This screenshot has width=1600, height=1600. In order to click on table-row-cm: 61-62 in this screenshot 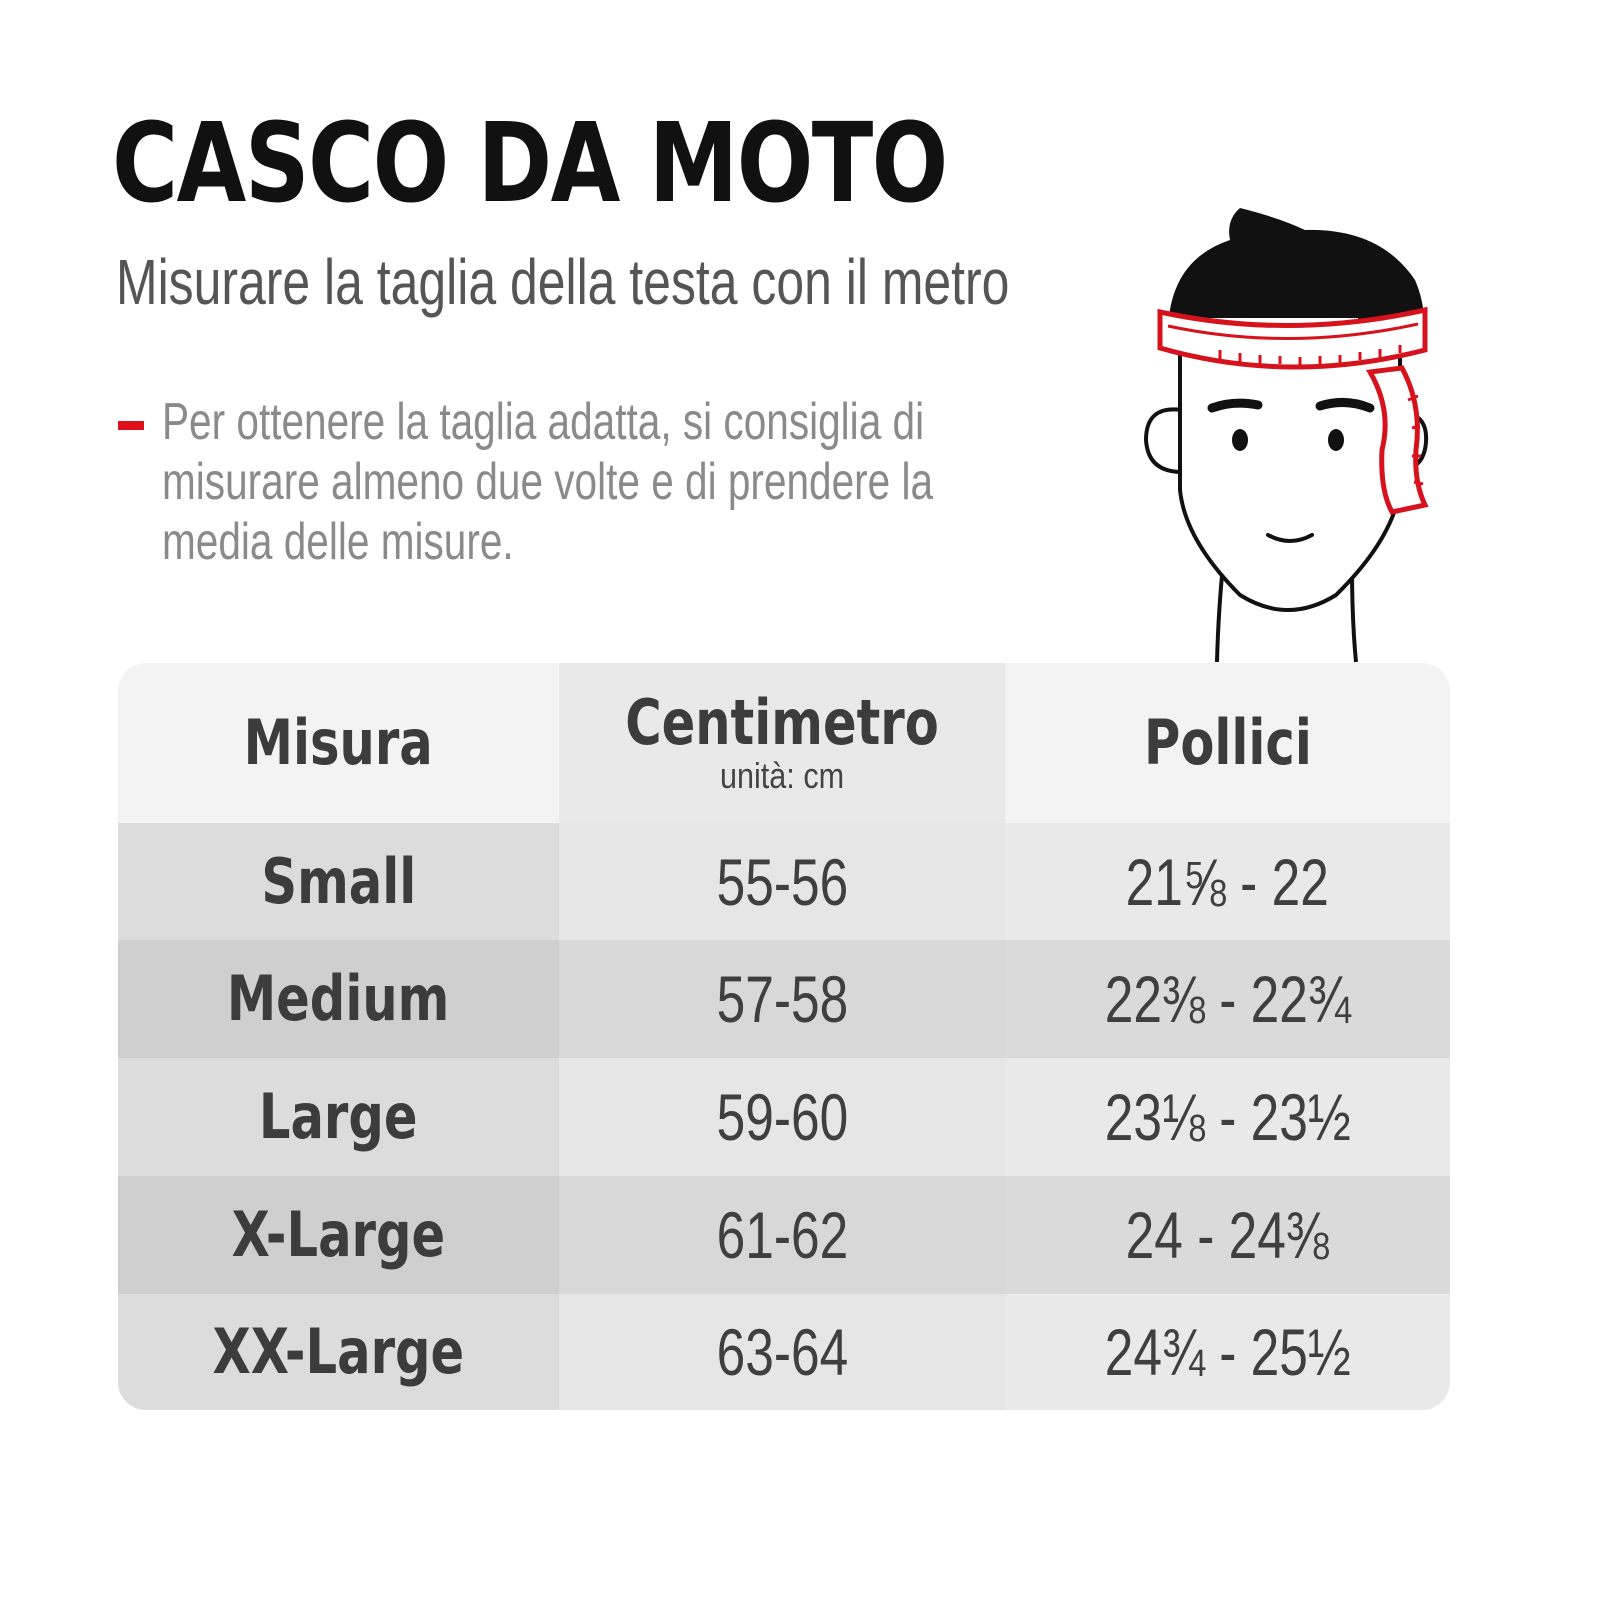, I will do `click(782, 1235)`.